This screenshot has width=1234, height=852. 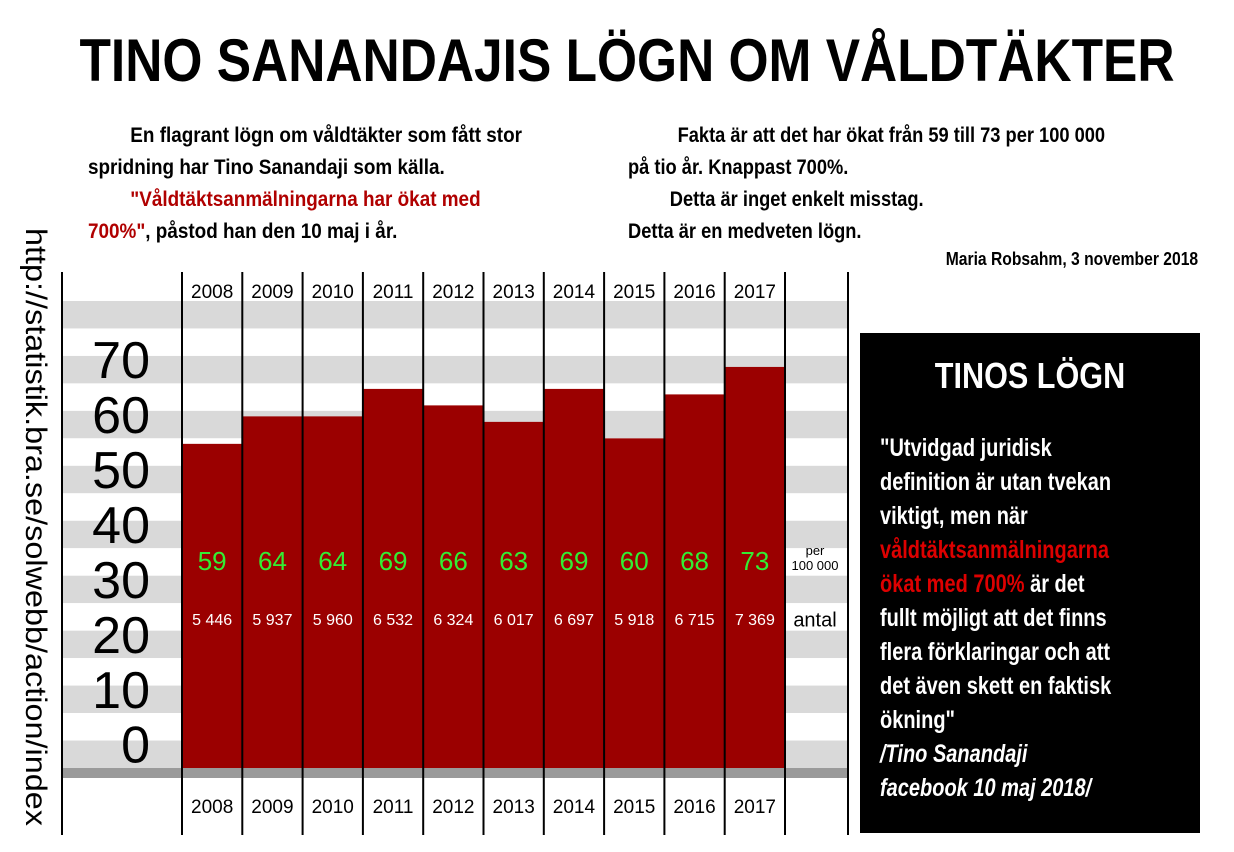 I want to click on x-tick-label: 2014, so click(x=574, y=807).